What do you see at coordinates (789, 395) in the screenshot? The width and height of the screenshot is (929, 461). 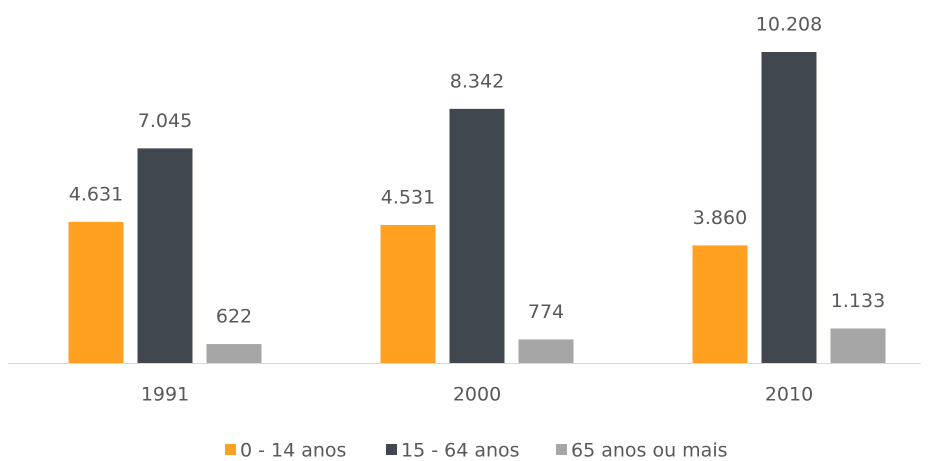 I see `x-tick-label: 2010` at bounding box center [789, 395].